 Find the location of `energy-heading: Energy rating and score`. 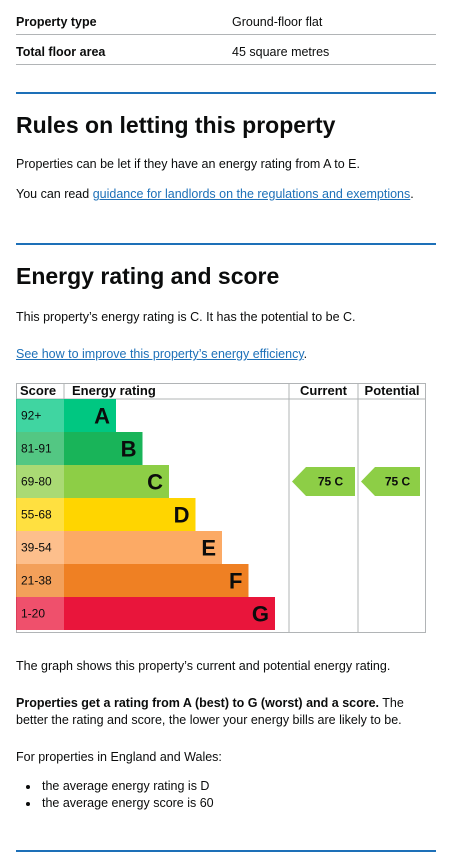

energy-heading: Energy rating and score is located at coordinates (148, 276).